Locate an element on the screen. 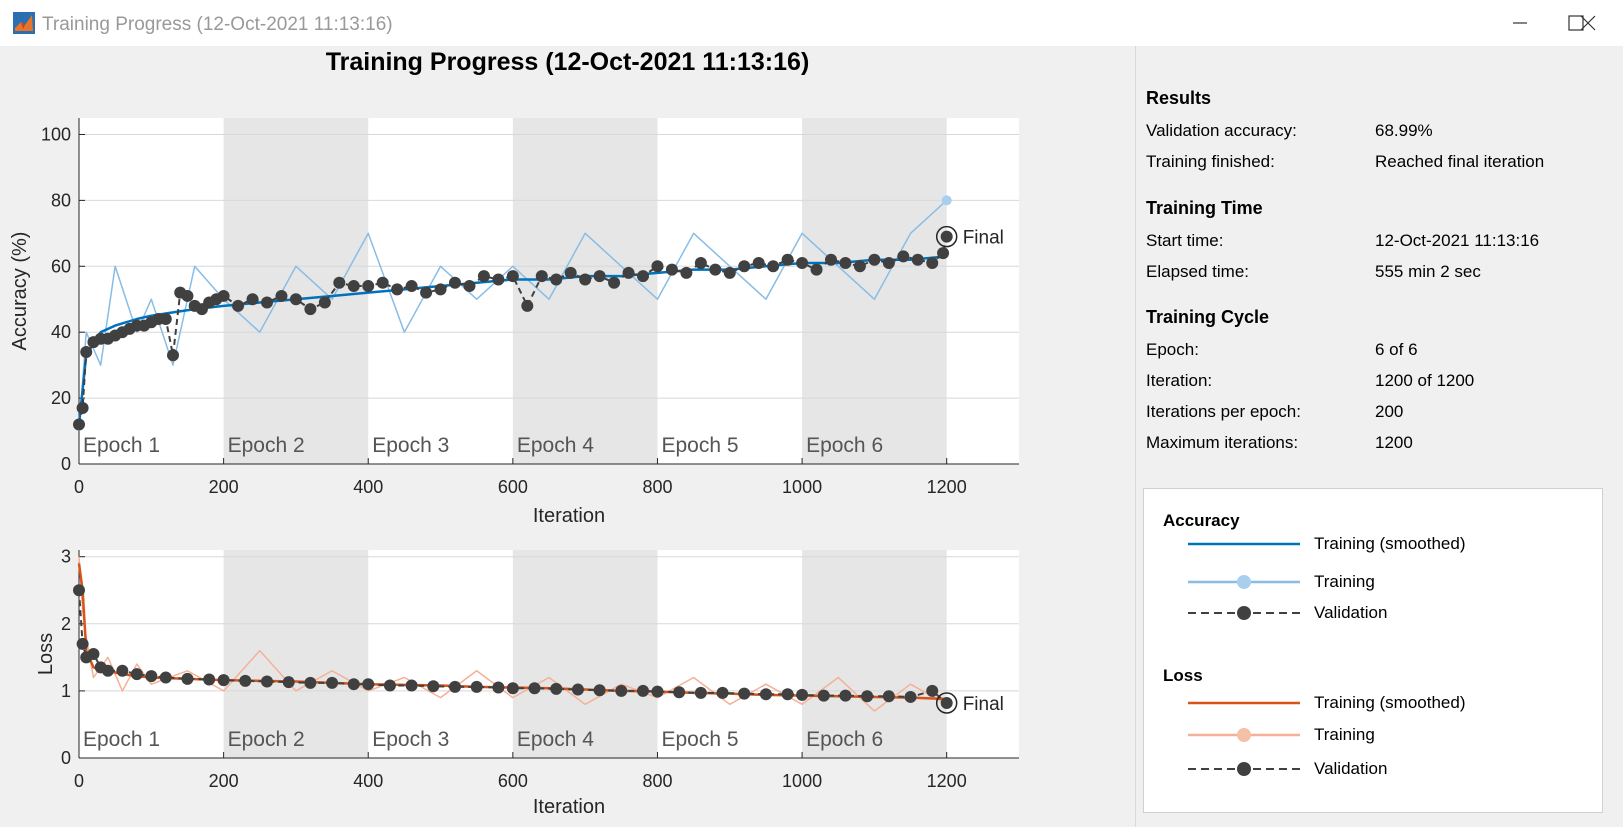  loss-epoch-label: Epoch 3 is located at coordinates (410, 739).